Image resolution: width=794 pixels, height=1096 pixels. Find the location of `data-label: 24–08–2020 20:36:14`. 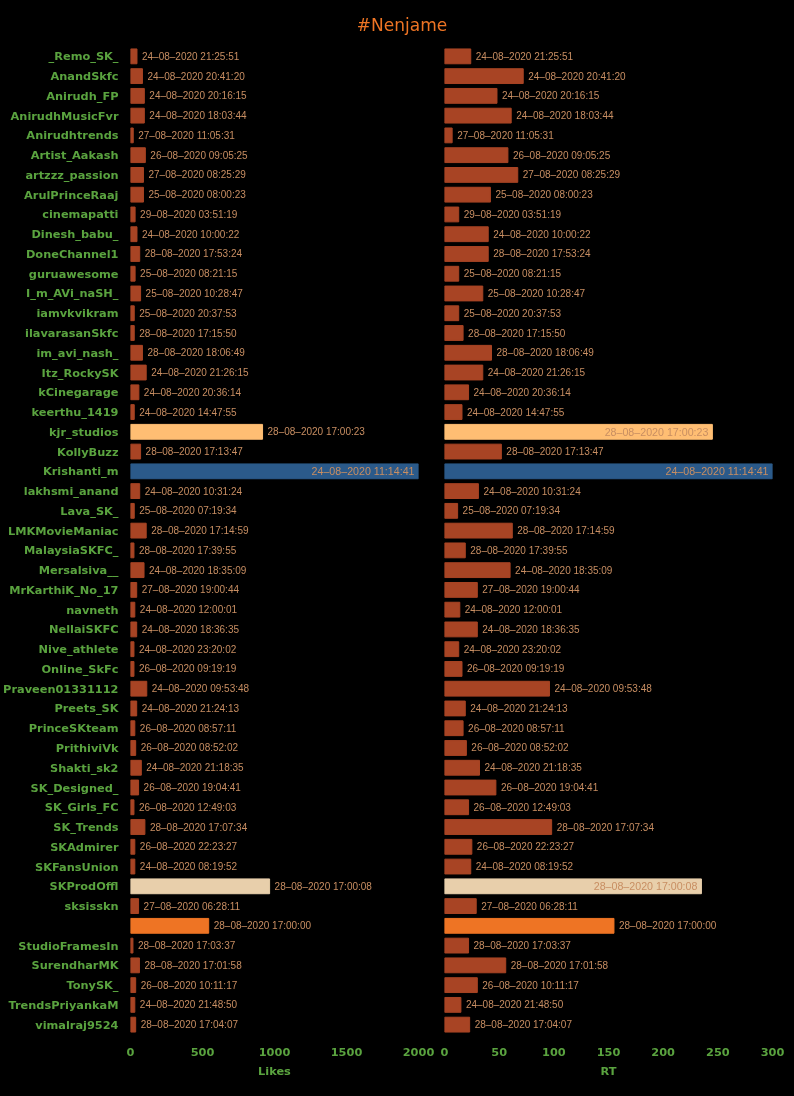

data-label: 24–08–2020 20:36:14 is located at coordinates (192, 392).